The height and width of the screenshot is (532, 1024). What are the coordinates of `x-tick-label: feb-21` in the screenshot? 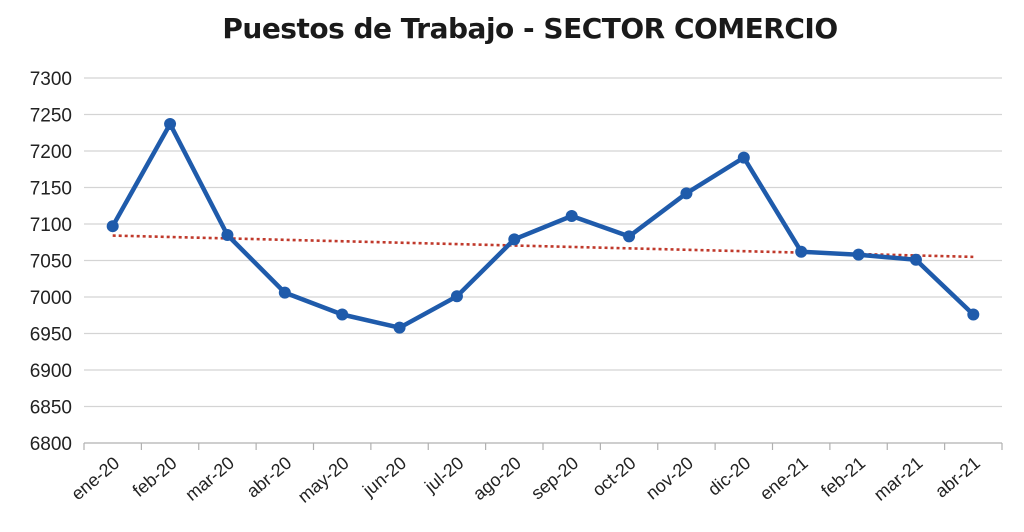 It's located at (843, 477).